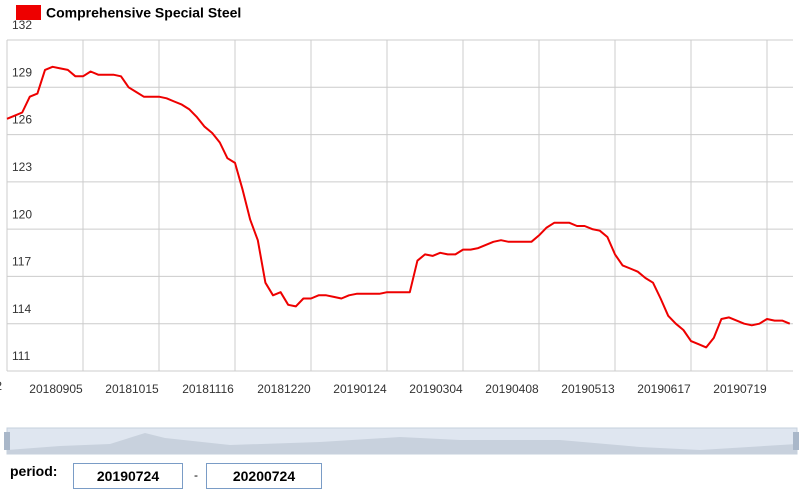 This screenshot has height=491, width=804. What do you see at coordinates (21, 309) in the screenshot?
I see `y-tick-label: 114` at bounding box center [21, 309].